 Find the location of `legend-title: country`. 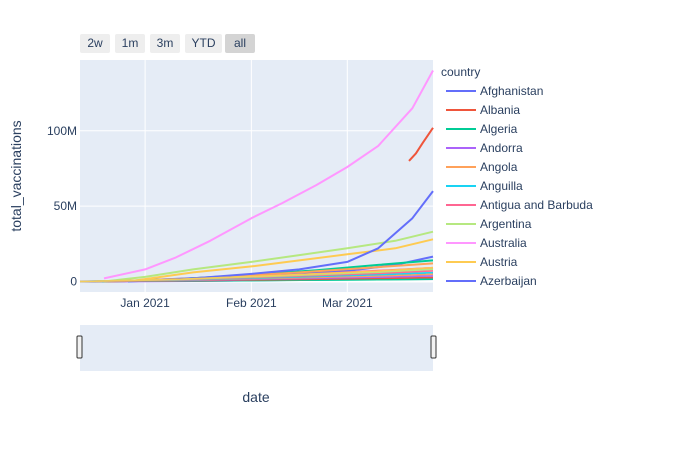

legend-title: country is located at coordinates (460, 72).